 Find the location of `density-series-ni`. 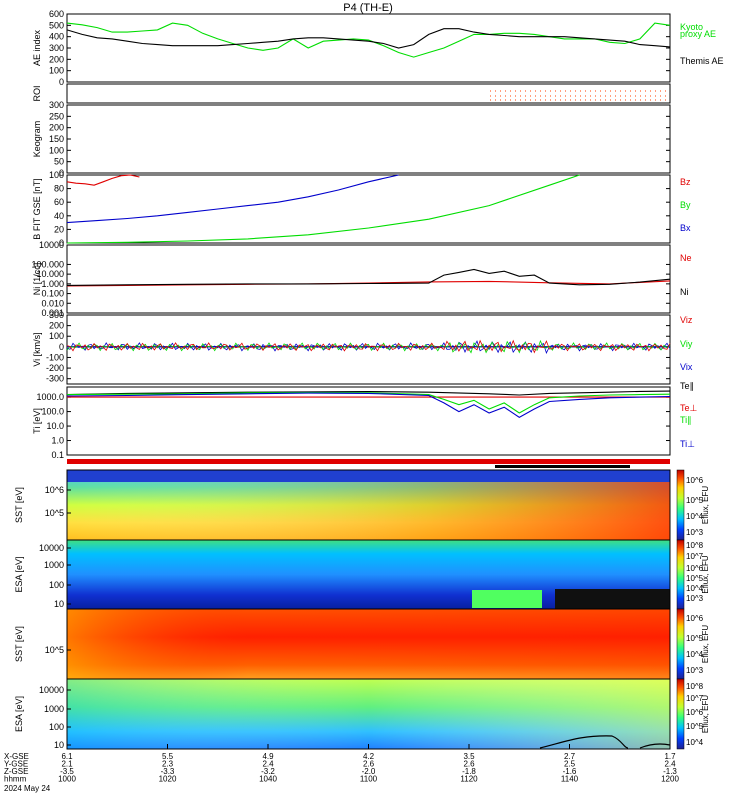

density-series-ni is located at coordinates (368, 277).